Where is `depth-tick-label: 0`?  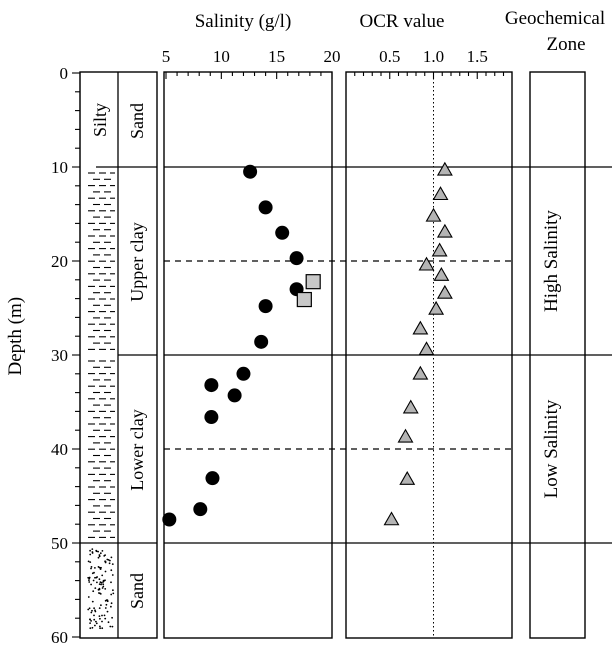
depth-tick-label: 0 is located at coordinates (64, 73).